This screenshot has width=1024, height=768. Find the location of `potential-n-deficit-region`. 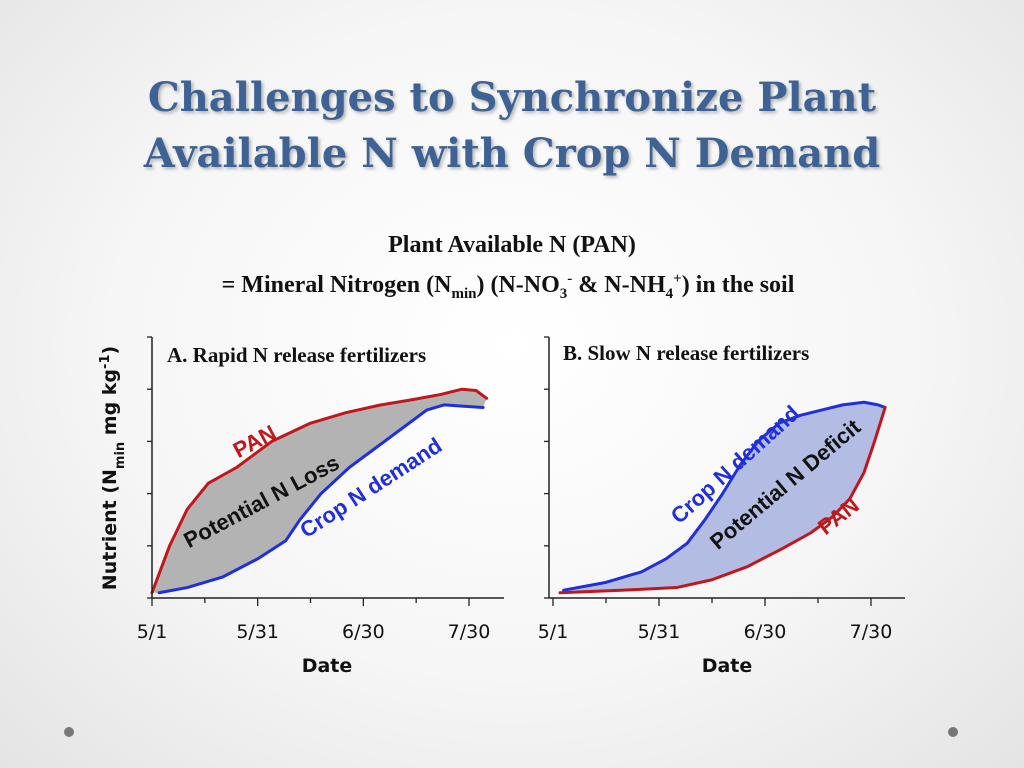

potential-n-deficit-region is located at coordinates (723, 497).